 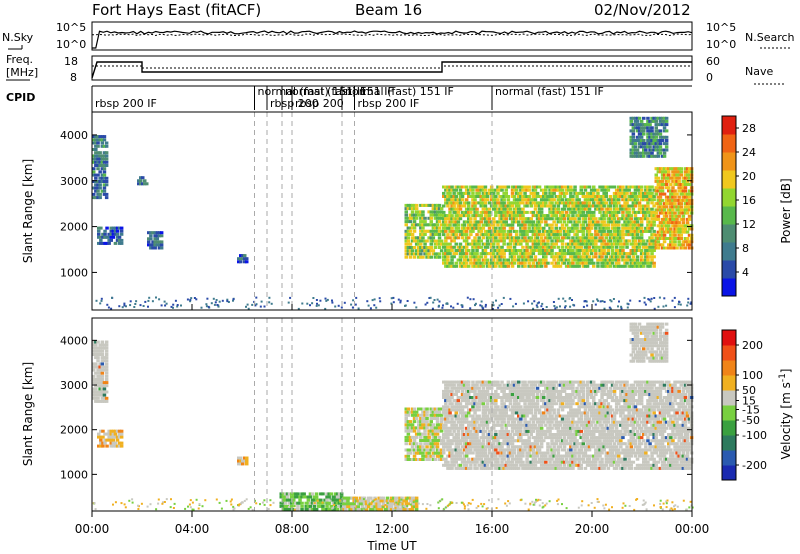 I want to click on nave-label: Nave, so click(x=759, y=71).